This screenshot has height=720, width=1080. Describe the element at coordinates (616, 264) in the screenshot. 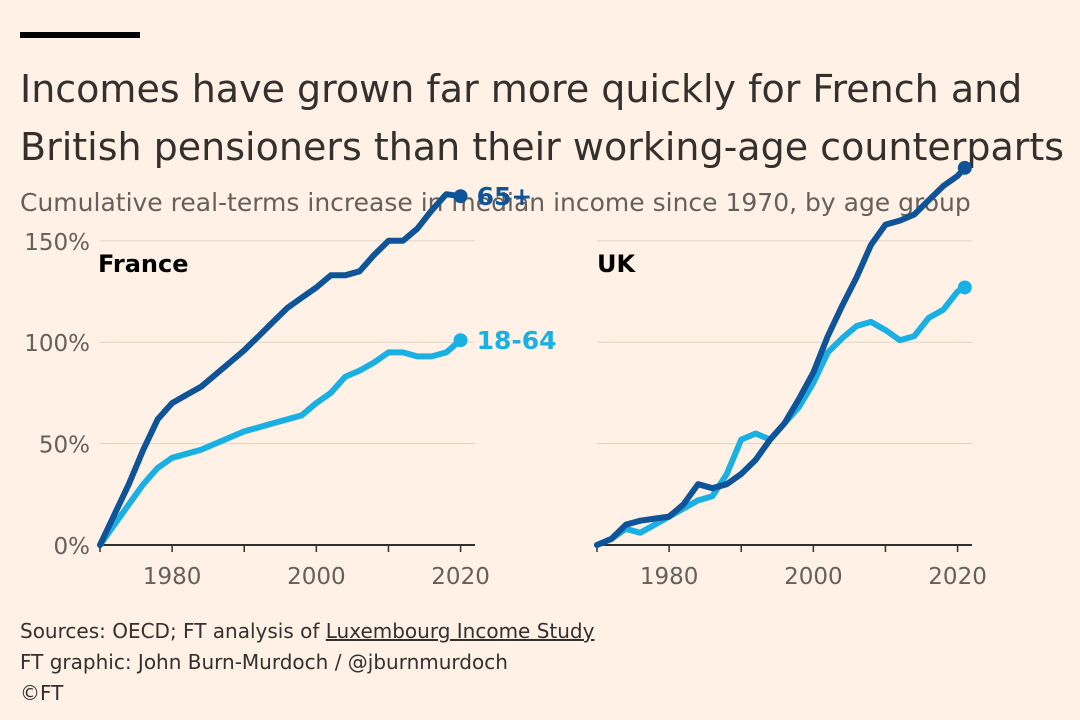

I see `uk-panel-title: UK` at that location.